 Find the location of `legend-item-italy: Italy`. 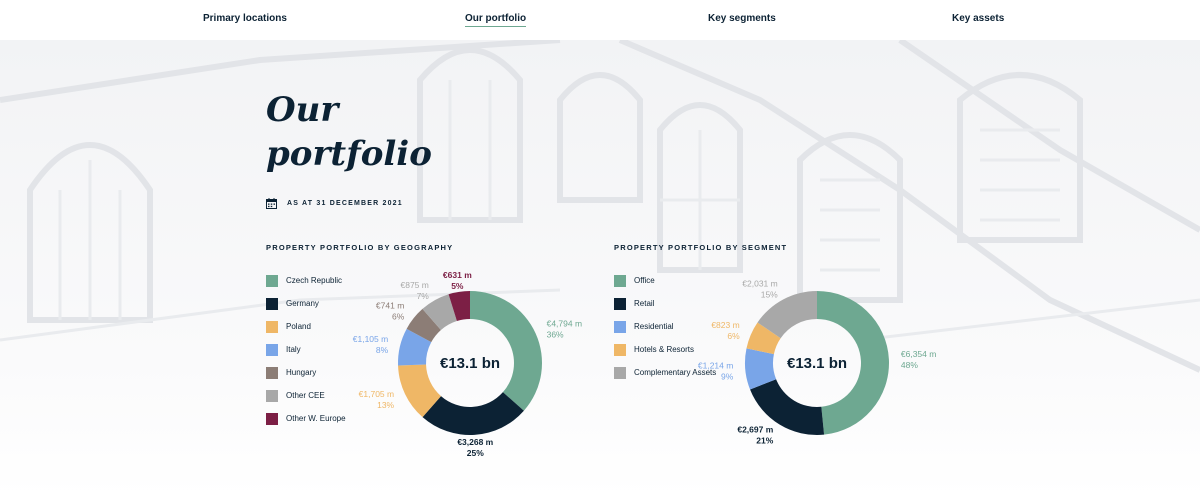

legend-item-italy: Italy is located at coordinates (306, 349).